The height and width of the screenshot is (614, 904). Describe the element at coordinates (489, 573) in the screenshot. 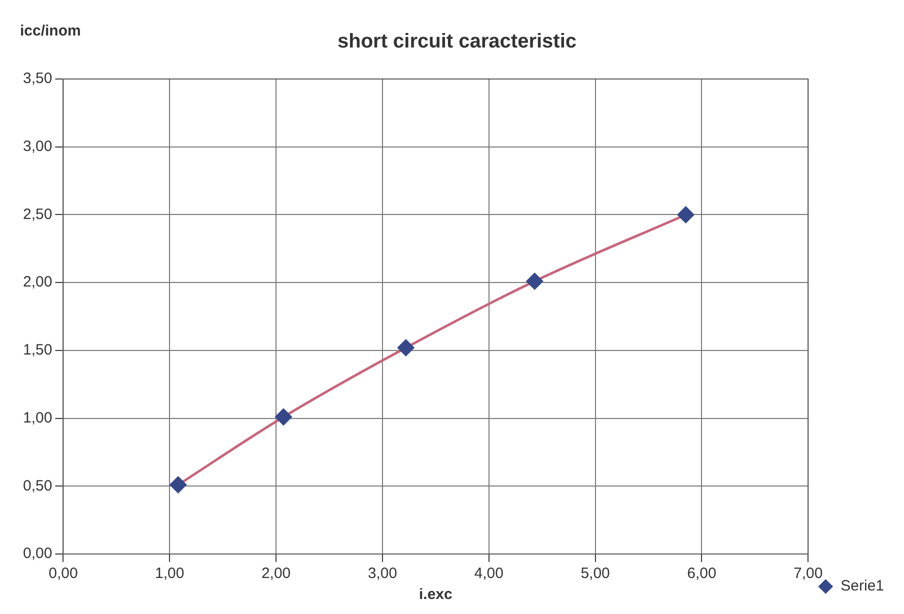

I see `x-tick-label: 4,00` at that location.